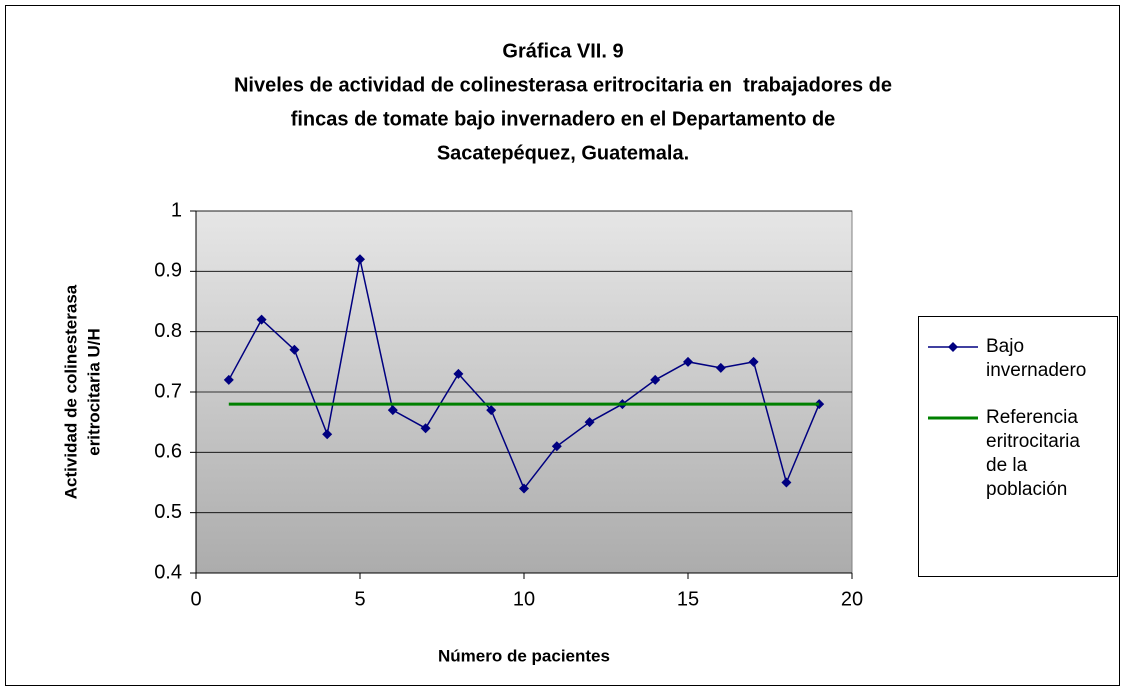 Image resolution: width=1126 pixels, height=691 pixels. What do you see at coordinates (176, 210) in the screenshot?
I see `y-tick-label: 1` at bounding box center [176, 210].